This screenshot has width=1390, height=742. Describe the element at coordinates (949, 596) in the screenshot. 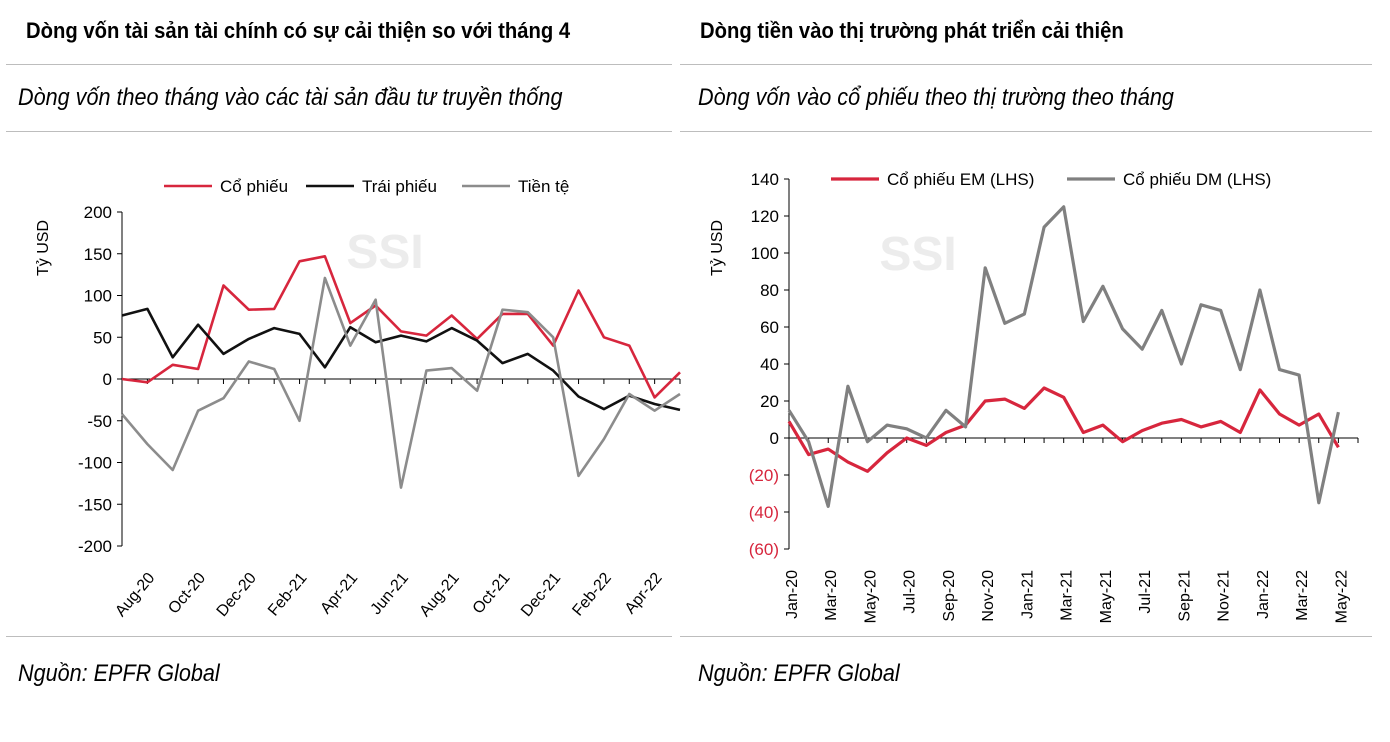

I see `x-tick-label: Sep-20` at that location.